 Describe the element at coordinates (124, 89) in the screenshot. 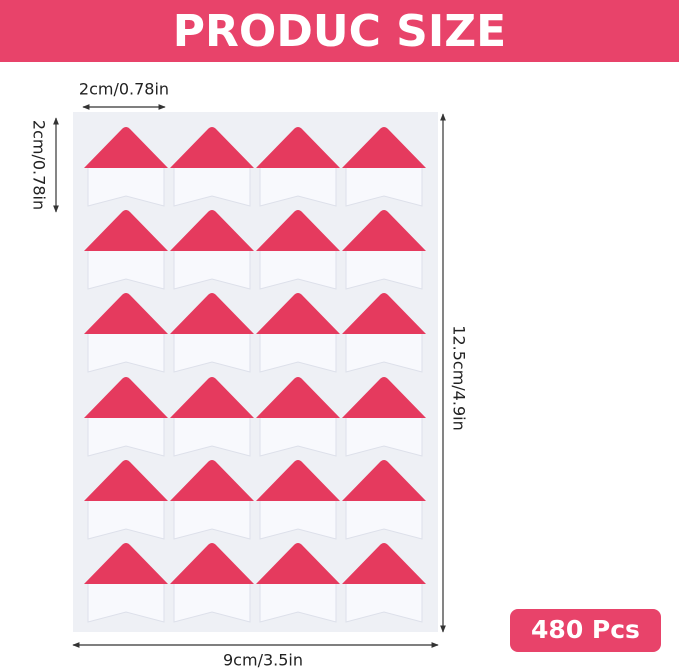

I see `sticker-width-label: 2cm/0.78in` at that location.